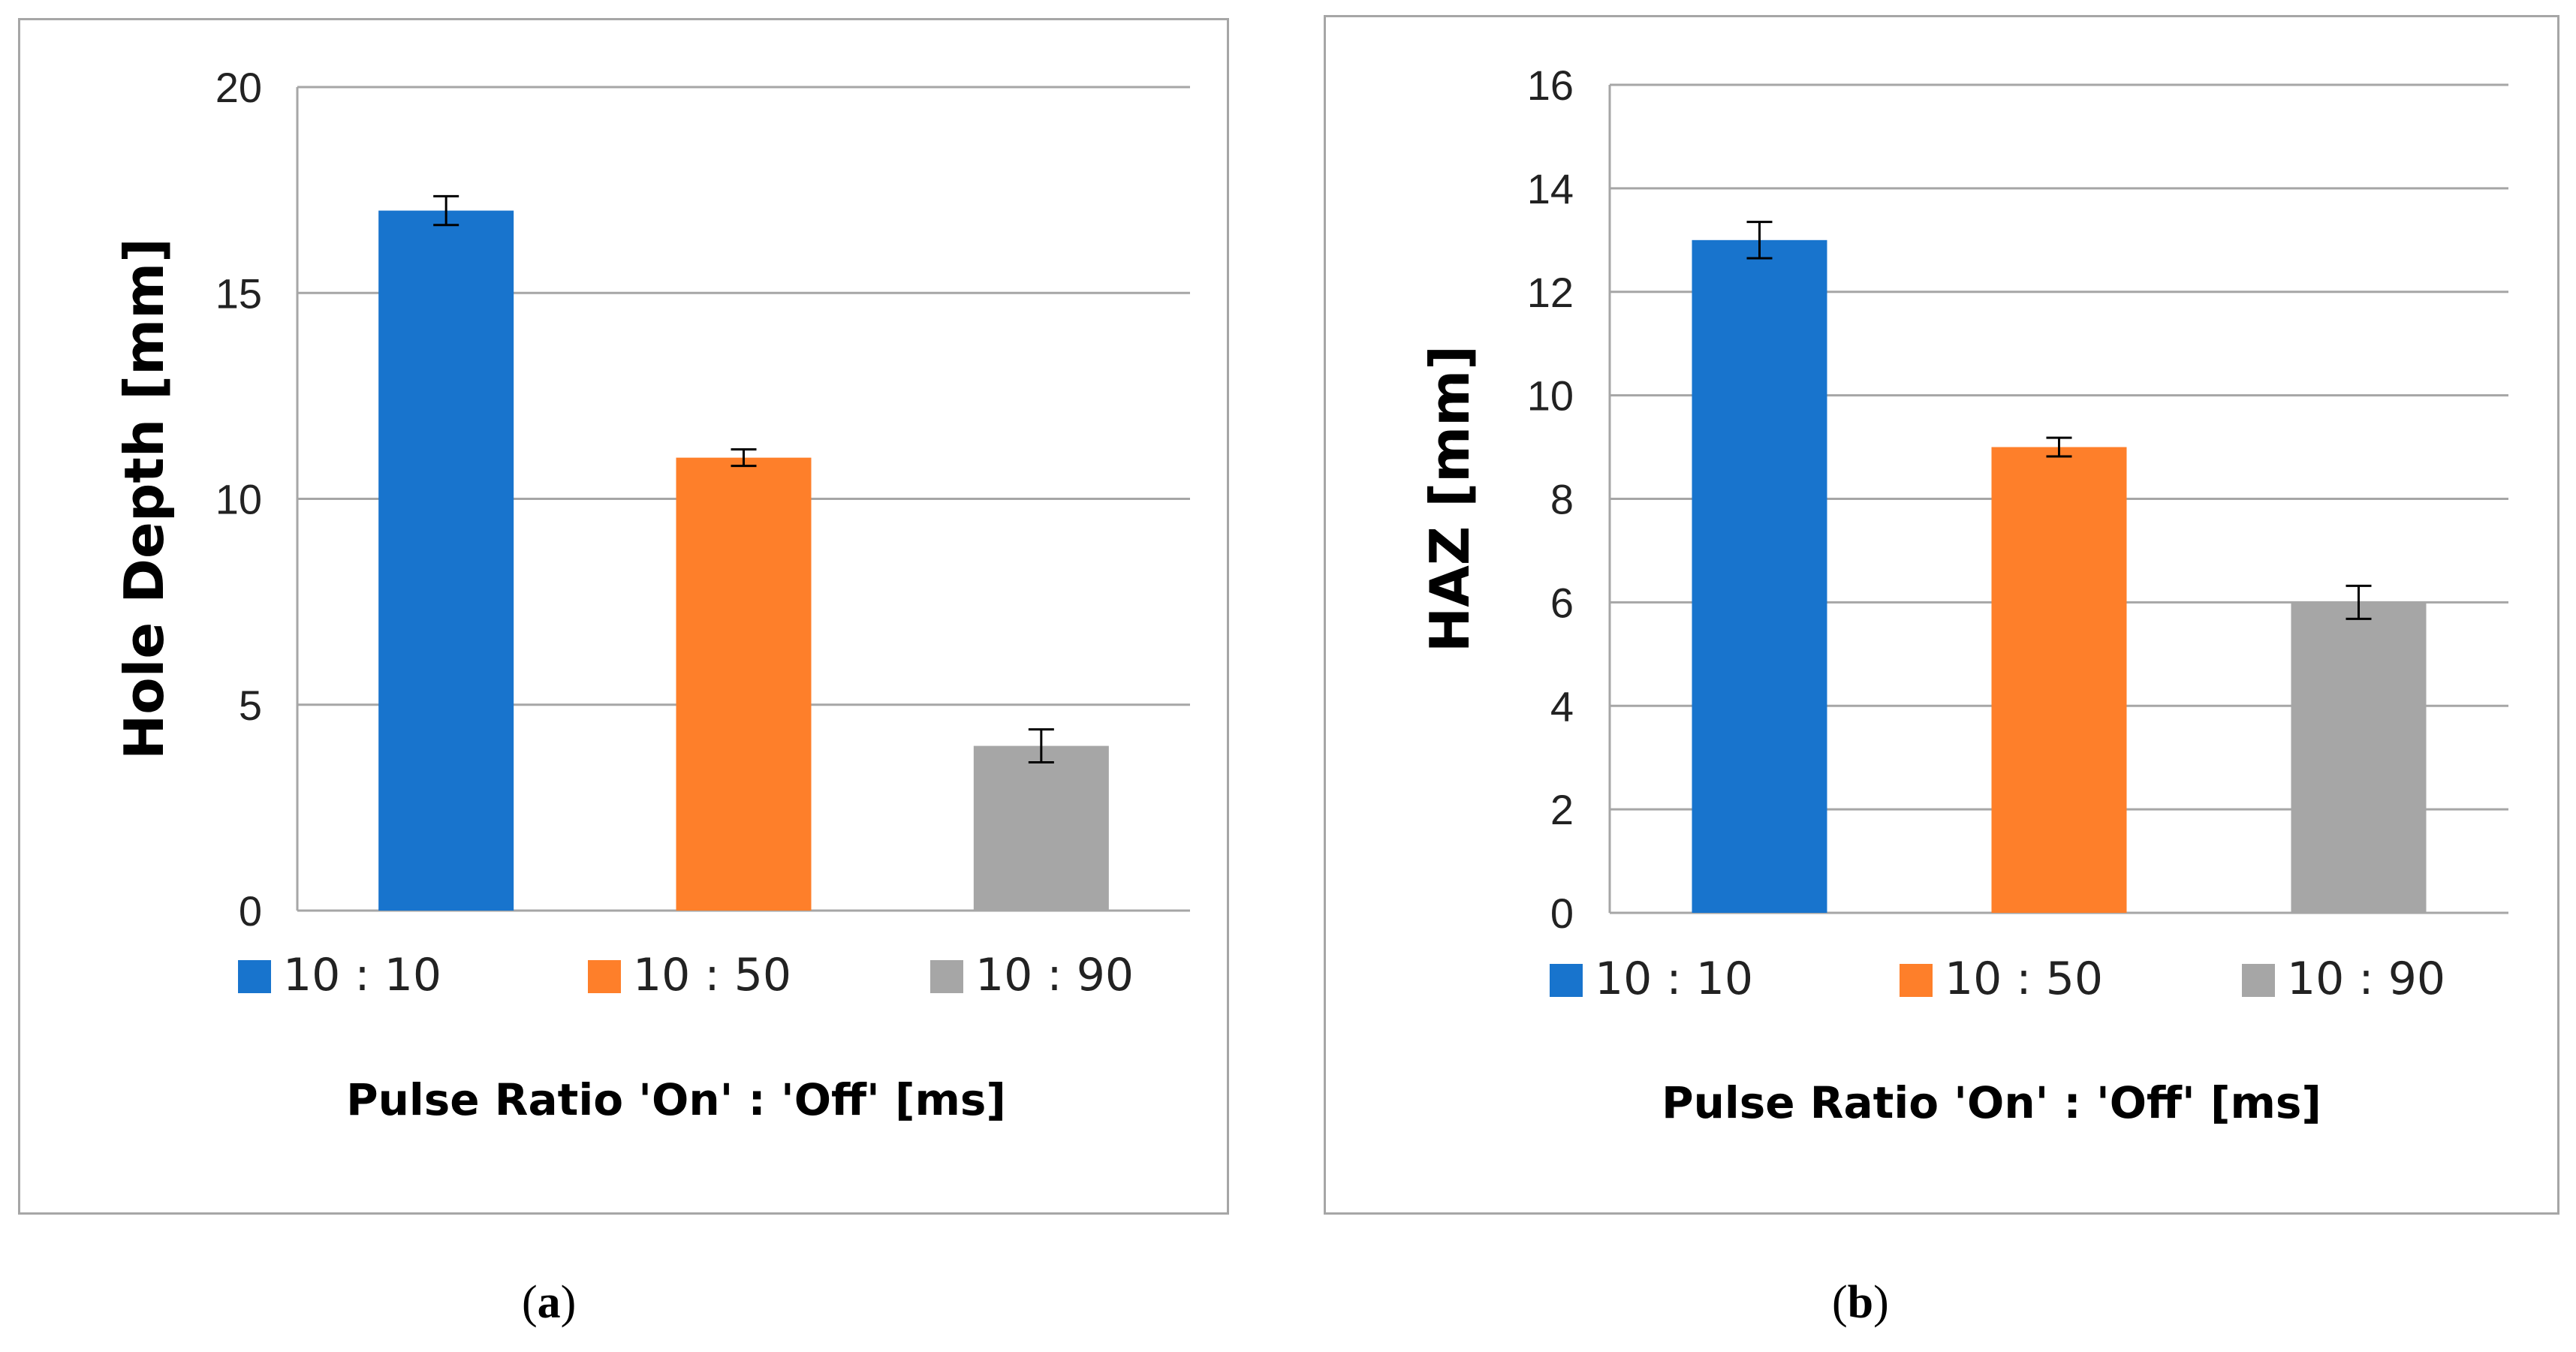 The height and width of the screenshot is (1352, 2576). I want to click on y-tick-label: 5, so click(250, 705).